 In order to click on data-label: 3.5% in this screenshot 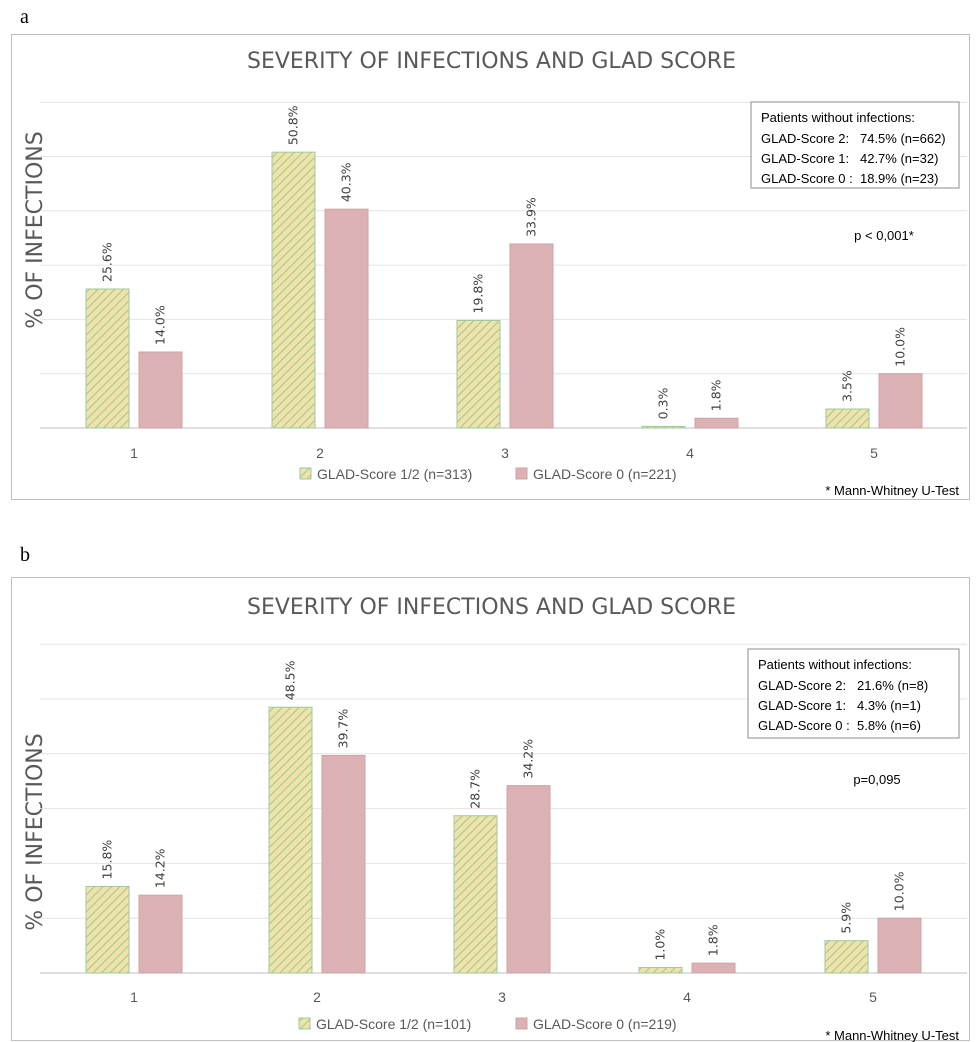, I will do `click(847, 386)`.